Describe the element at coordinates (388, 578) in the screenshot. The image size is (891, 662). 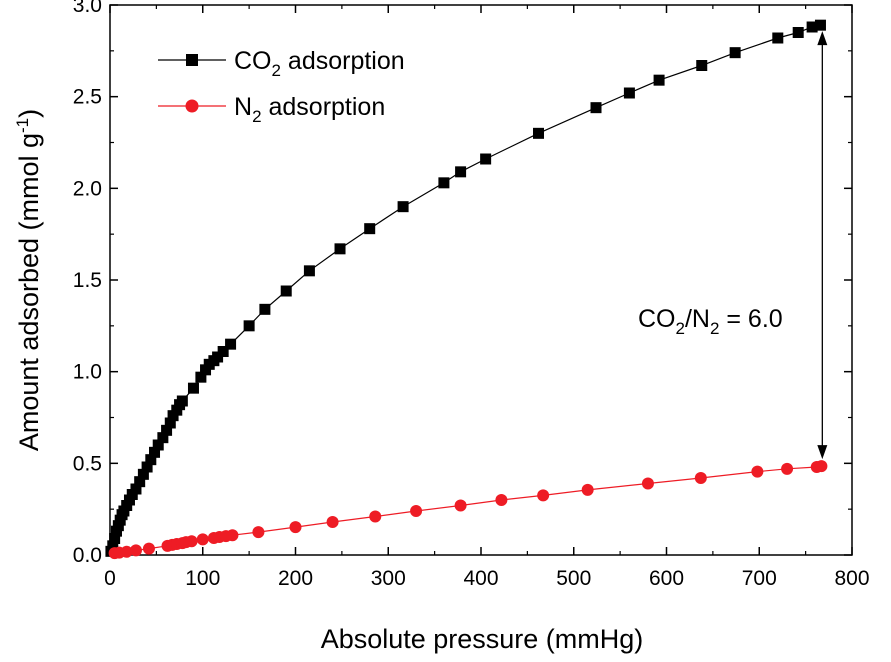
I see `x-tick-label: 300` at that location.